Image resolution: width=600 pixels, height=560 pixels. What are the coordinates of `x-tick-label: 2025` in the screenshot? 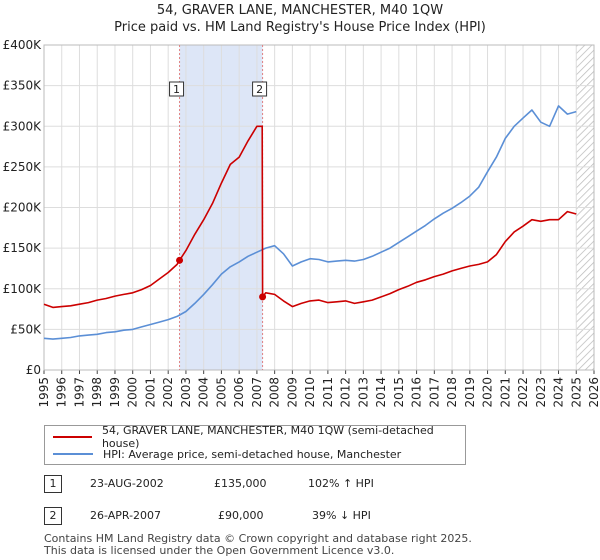 It's located at (576, 392).